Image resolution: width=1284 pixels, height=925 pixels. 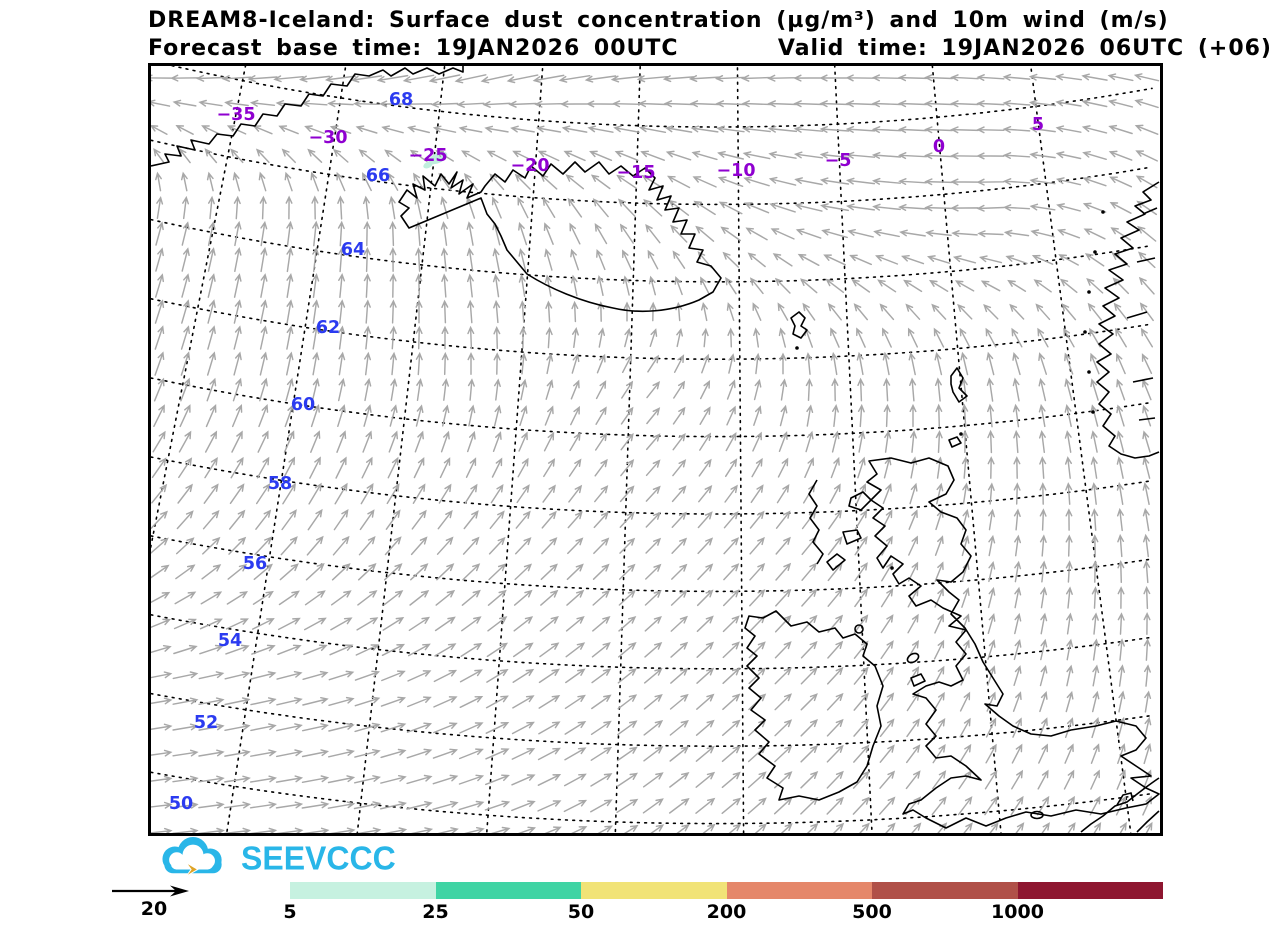 I want to click on longitude-label: −20, so click(x=529, y=166).